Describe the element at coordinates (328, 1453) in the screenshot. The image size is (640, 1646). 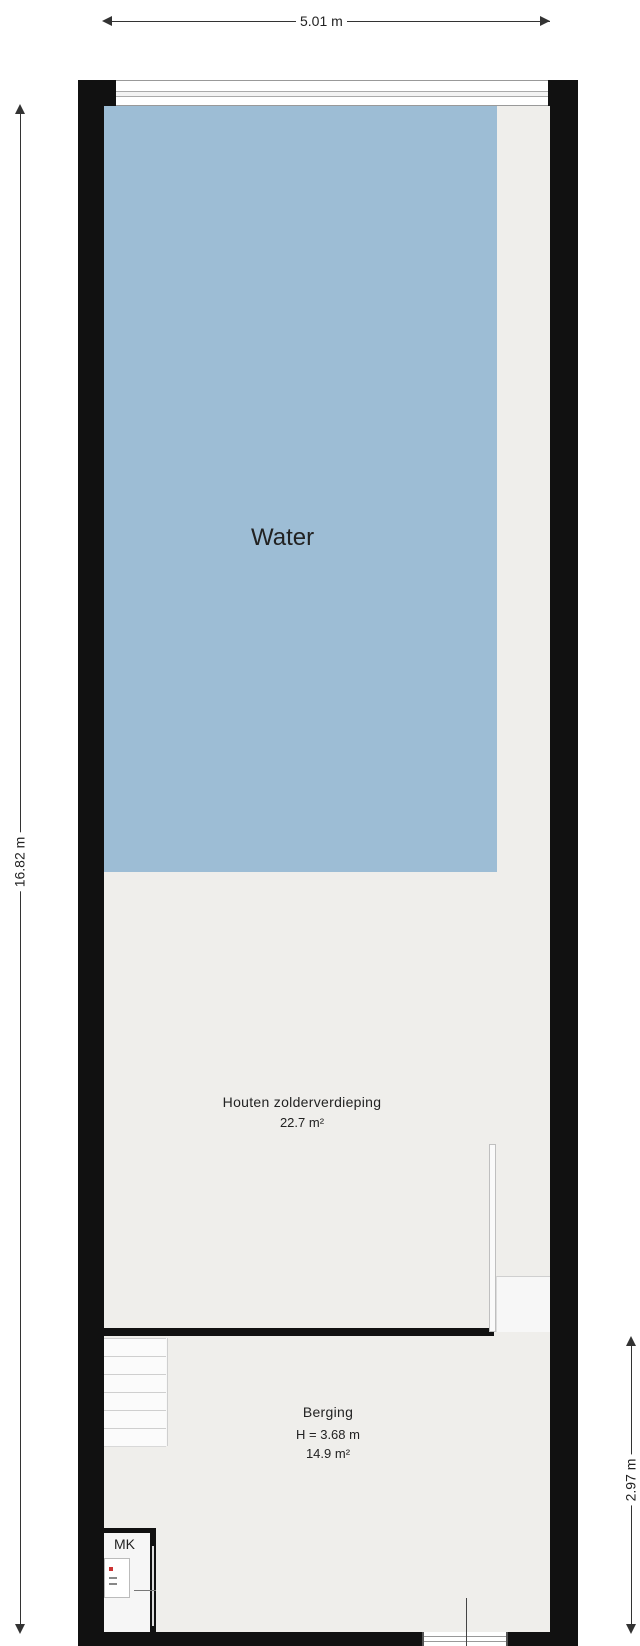
I see `storage-area: 14.9 m²` at that location.